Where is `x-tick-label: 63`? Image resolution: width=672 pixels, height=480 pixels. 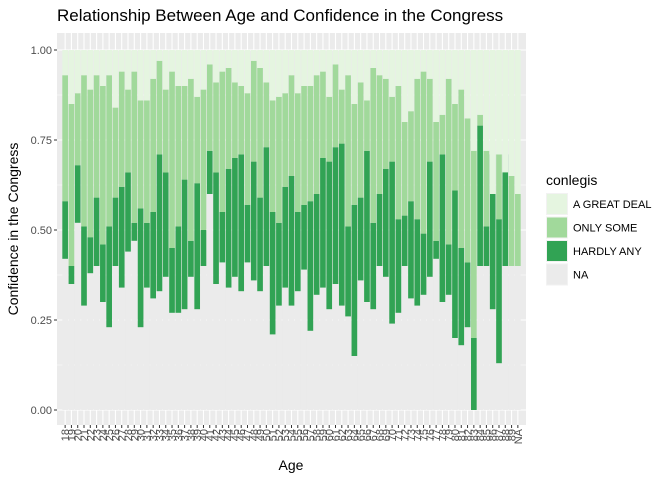
x-tick-label: 63 is located at coordinates (349, 435).